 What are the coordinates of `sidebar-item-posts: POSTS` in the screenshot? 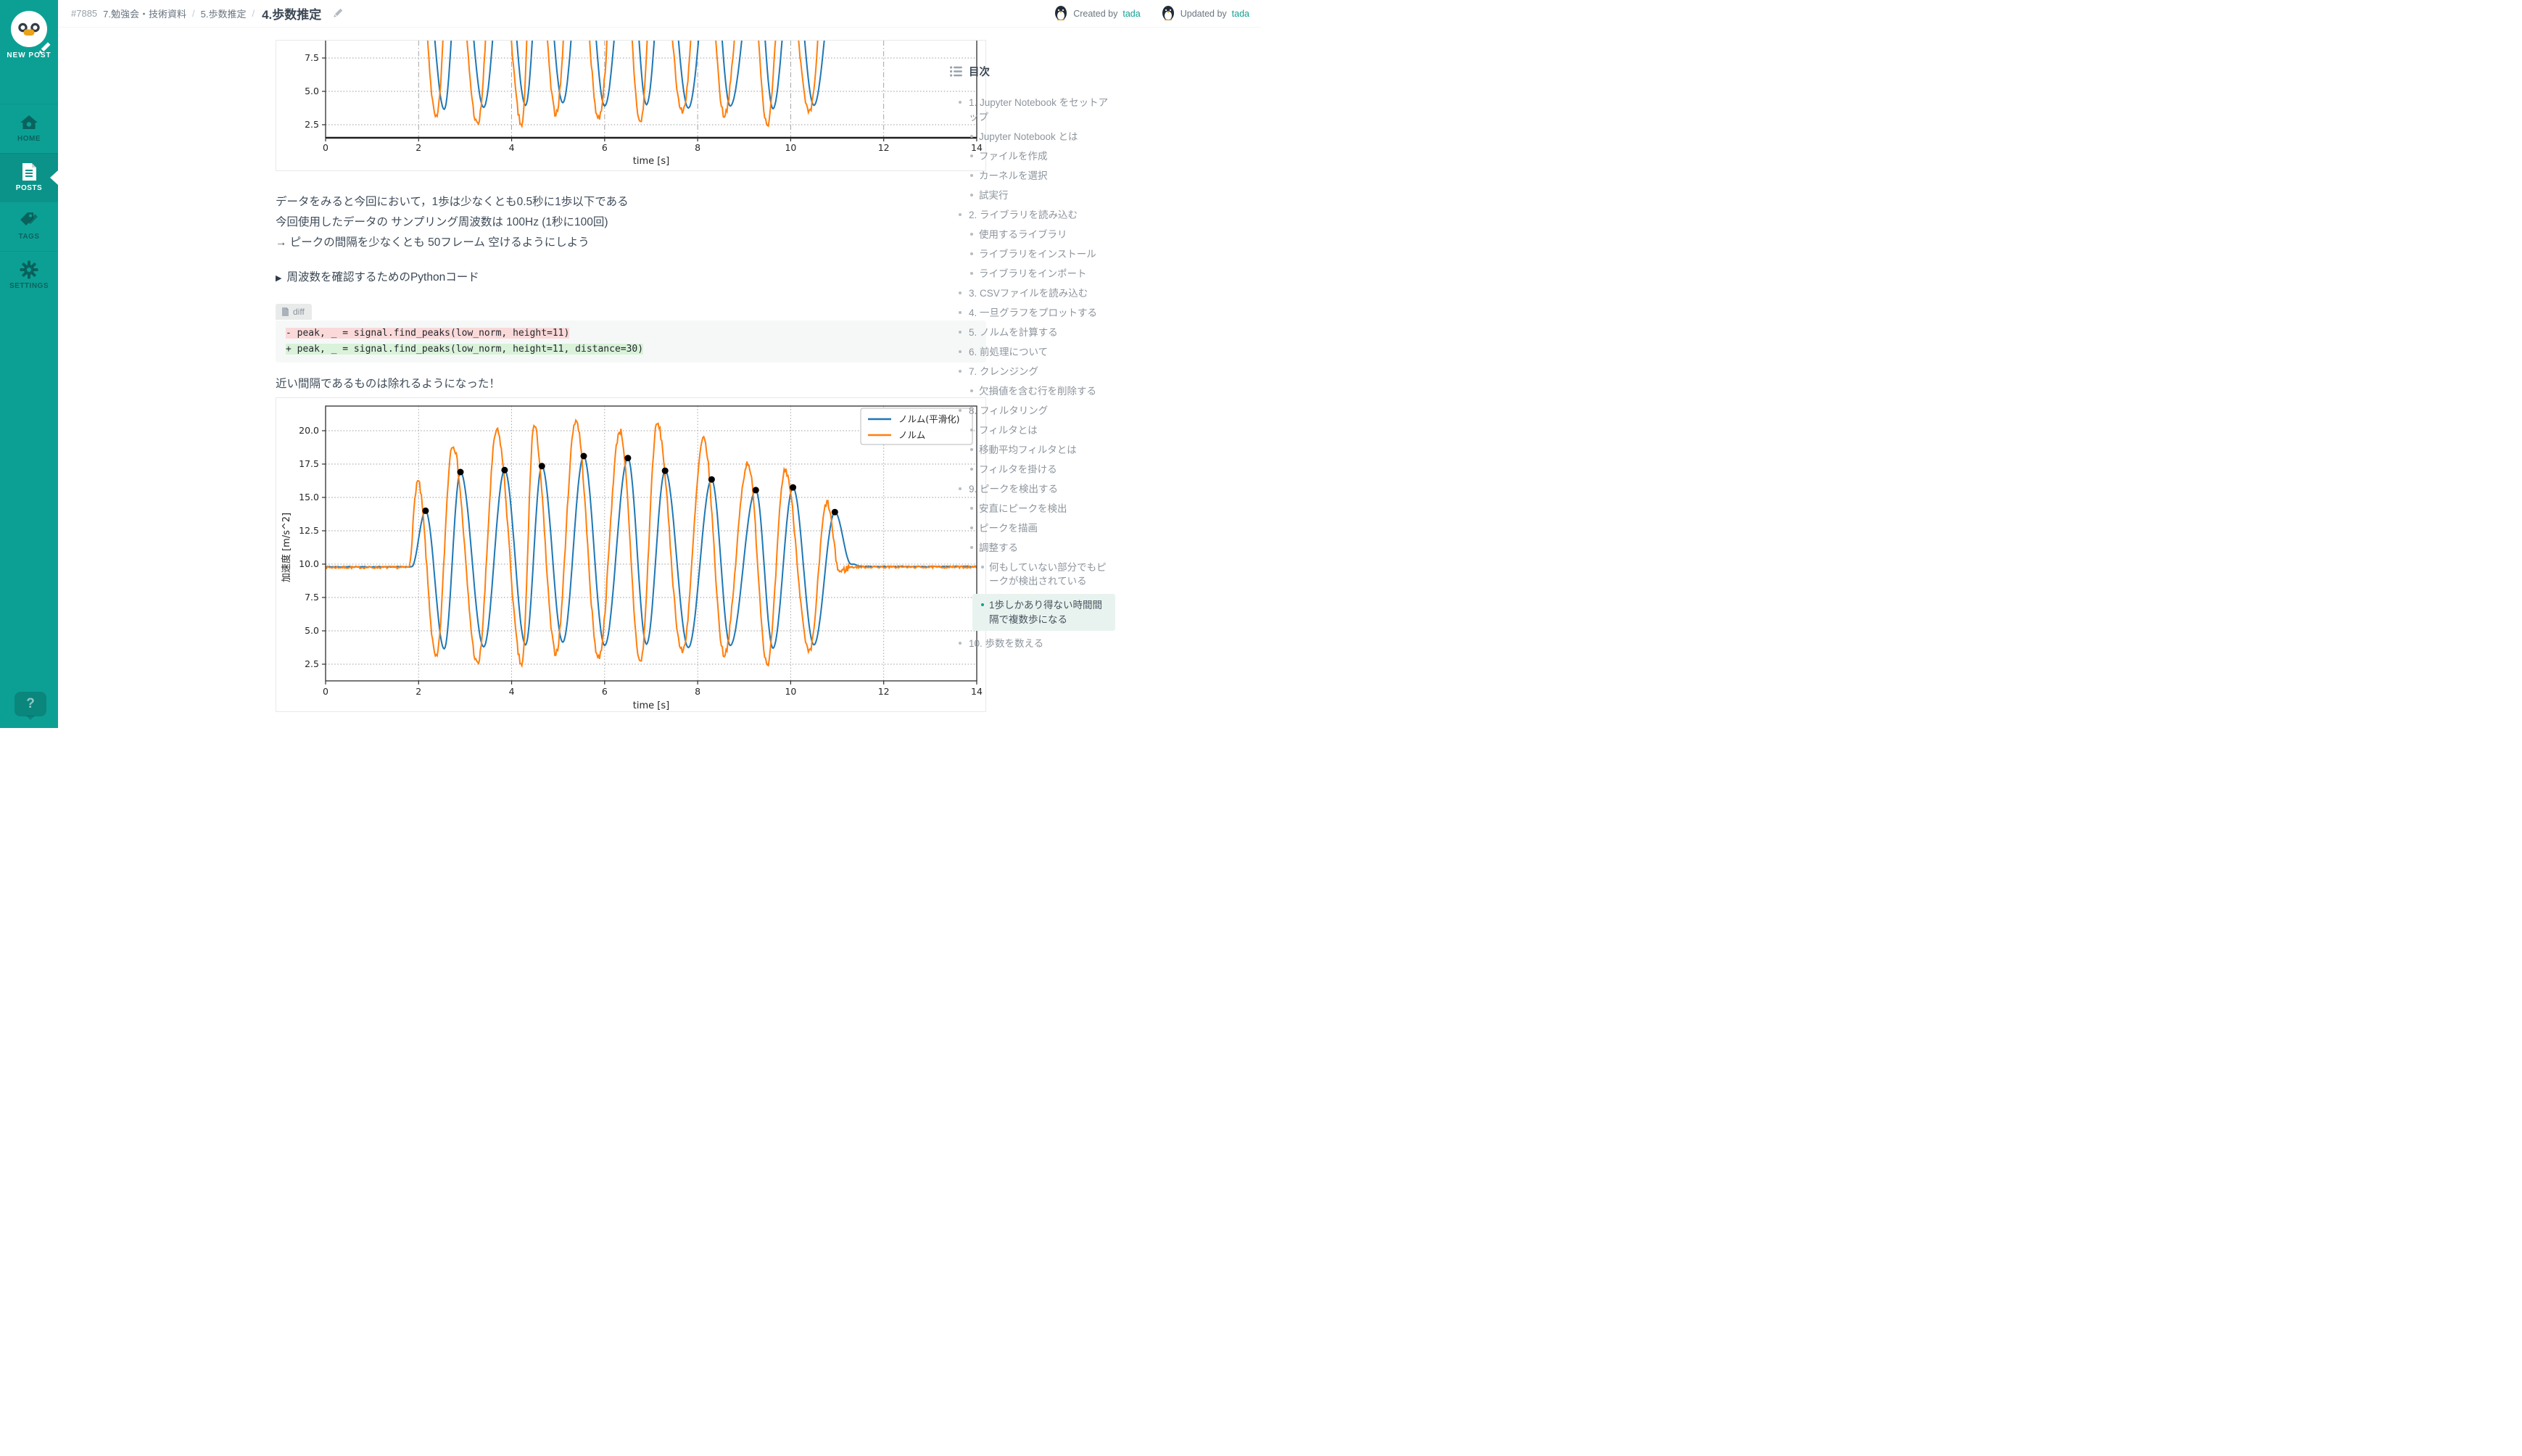 It's located at (29, 177).